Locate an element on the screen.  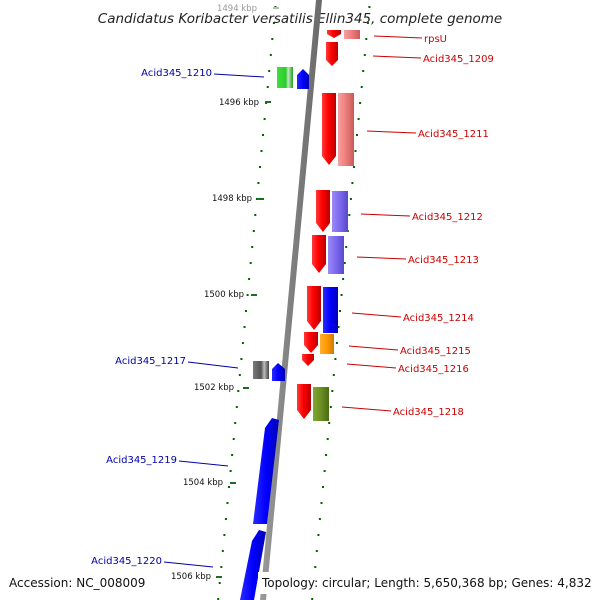
tick-label-1502: 1502 kbp is located at coordinates (214, 388).